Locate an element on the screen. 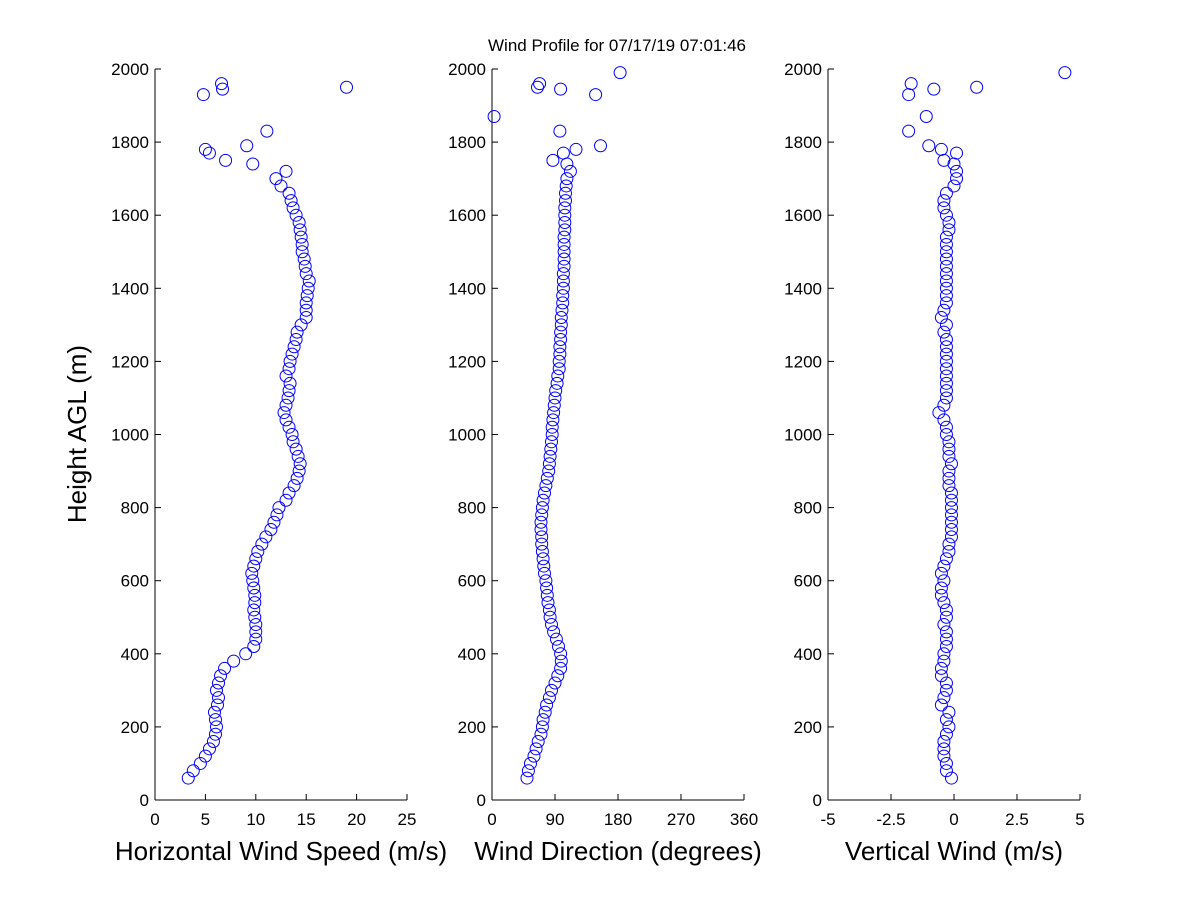 Image resolution: width=1200 pixels, height=900 pixels. y-tick-label: 1000 is located at coordinates (467, 435).